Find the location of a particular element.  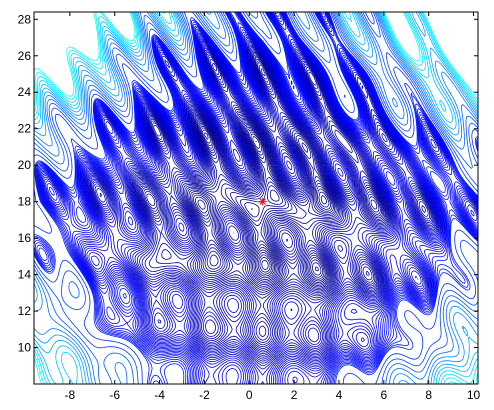

minimum-marker is located at coordinates (262, 201).